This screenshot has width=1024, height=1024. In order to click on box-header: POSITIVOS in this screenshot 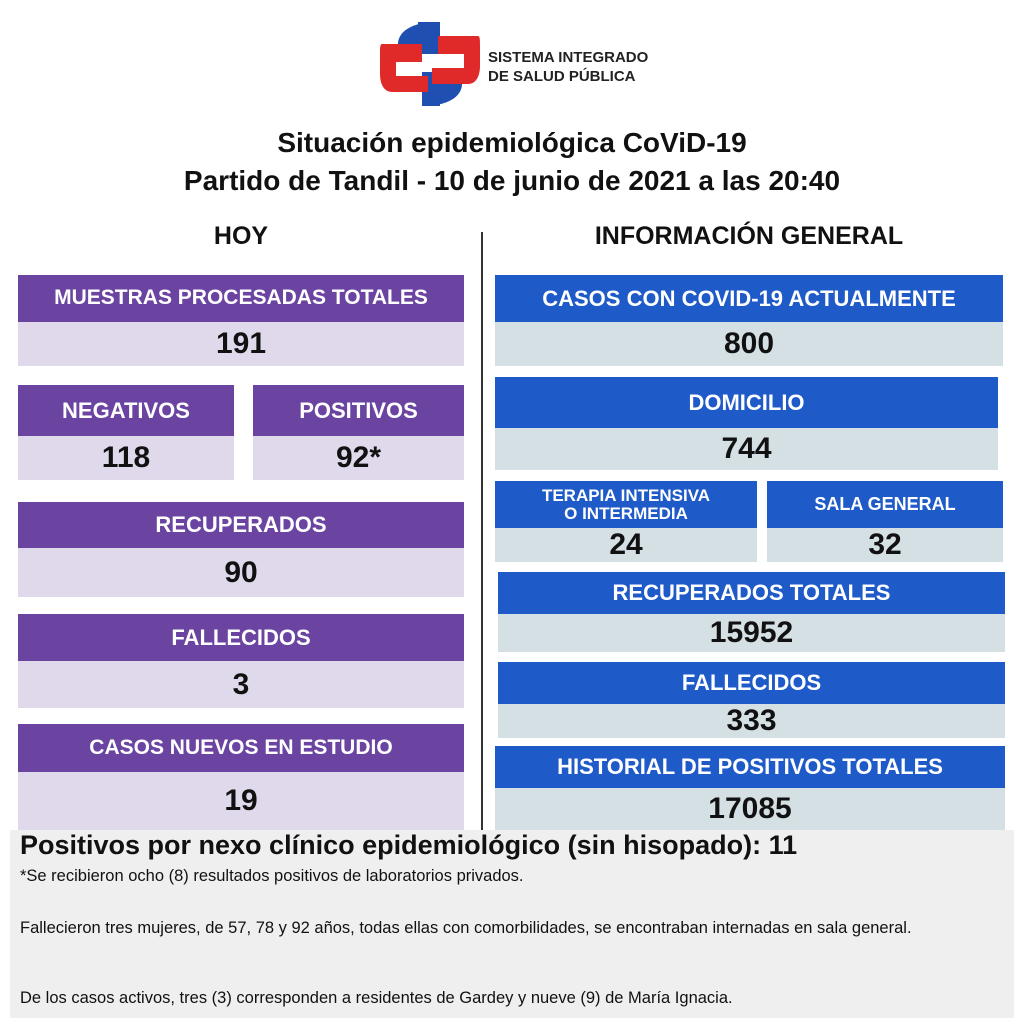, I will do `click(358, 410)`.